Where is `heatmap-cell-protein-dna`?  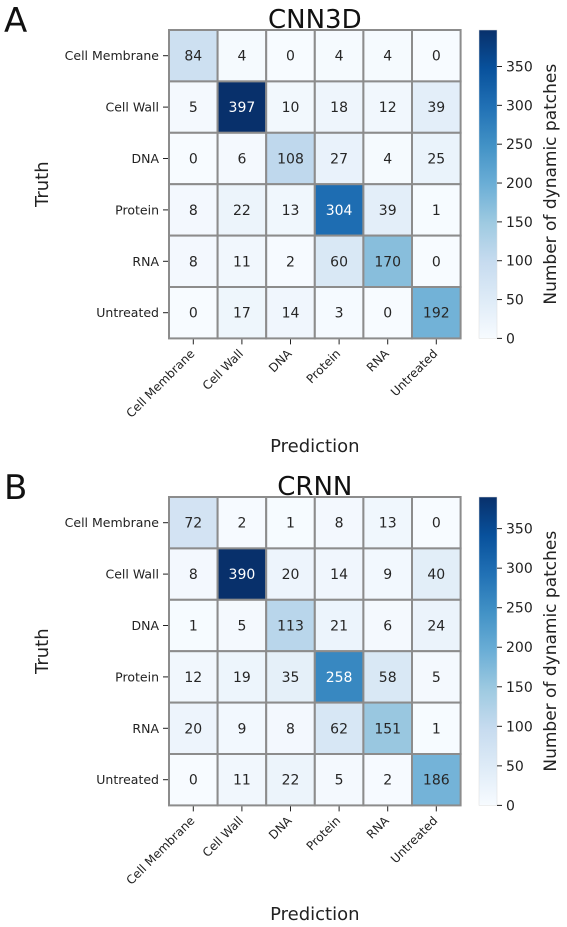
heatmap-cell-protein-dna is located at coordinates (290, 210).